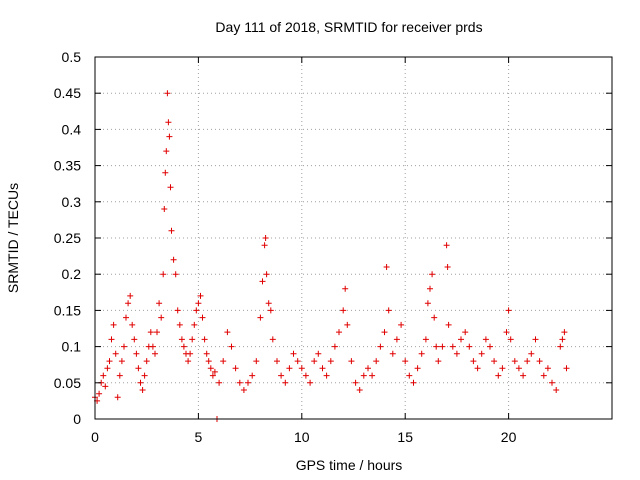 The width and height of the screenshot is (640, 480). What do you see at coordinates (67, 383) in the screenshot?
I see `y-tick-label: 0.05` at bounding box center [67, 383].